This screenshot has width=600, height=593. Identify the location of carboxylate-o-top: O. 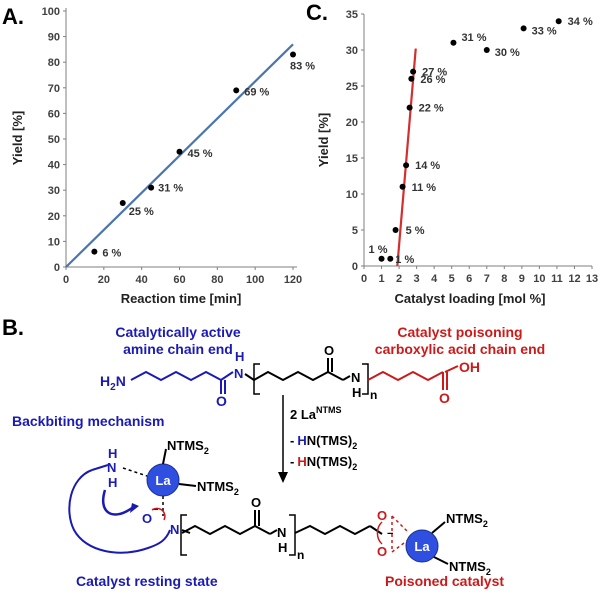
(382, 515).